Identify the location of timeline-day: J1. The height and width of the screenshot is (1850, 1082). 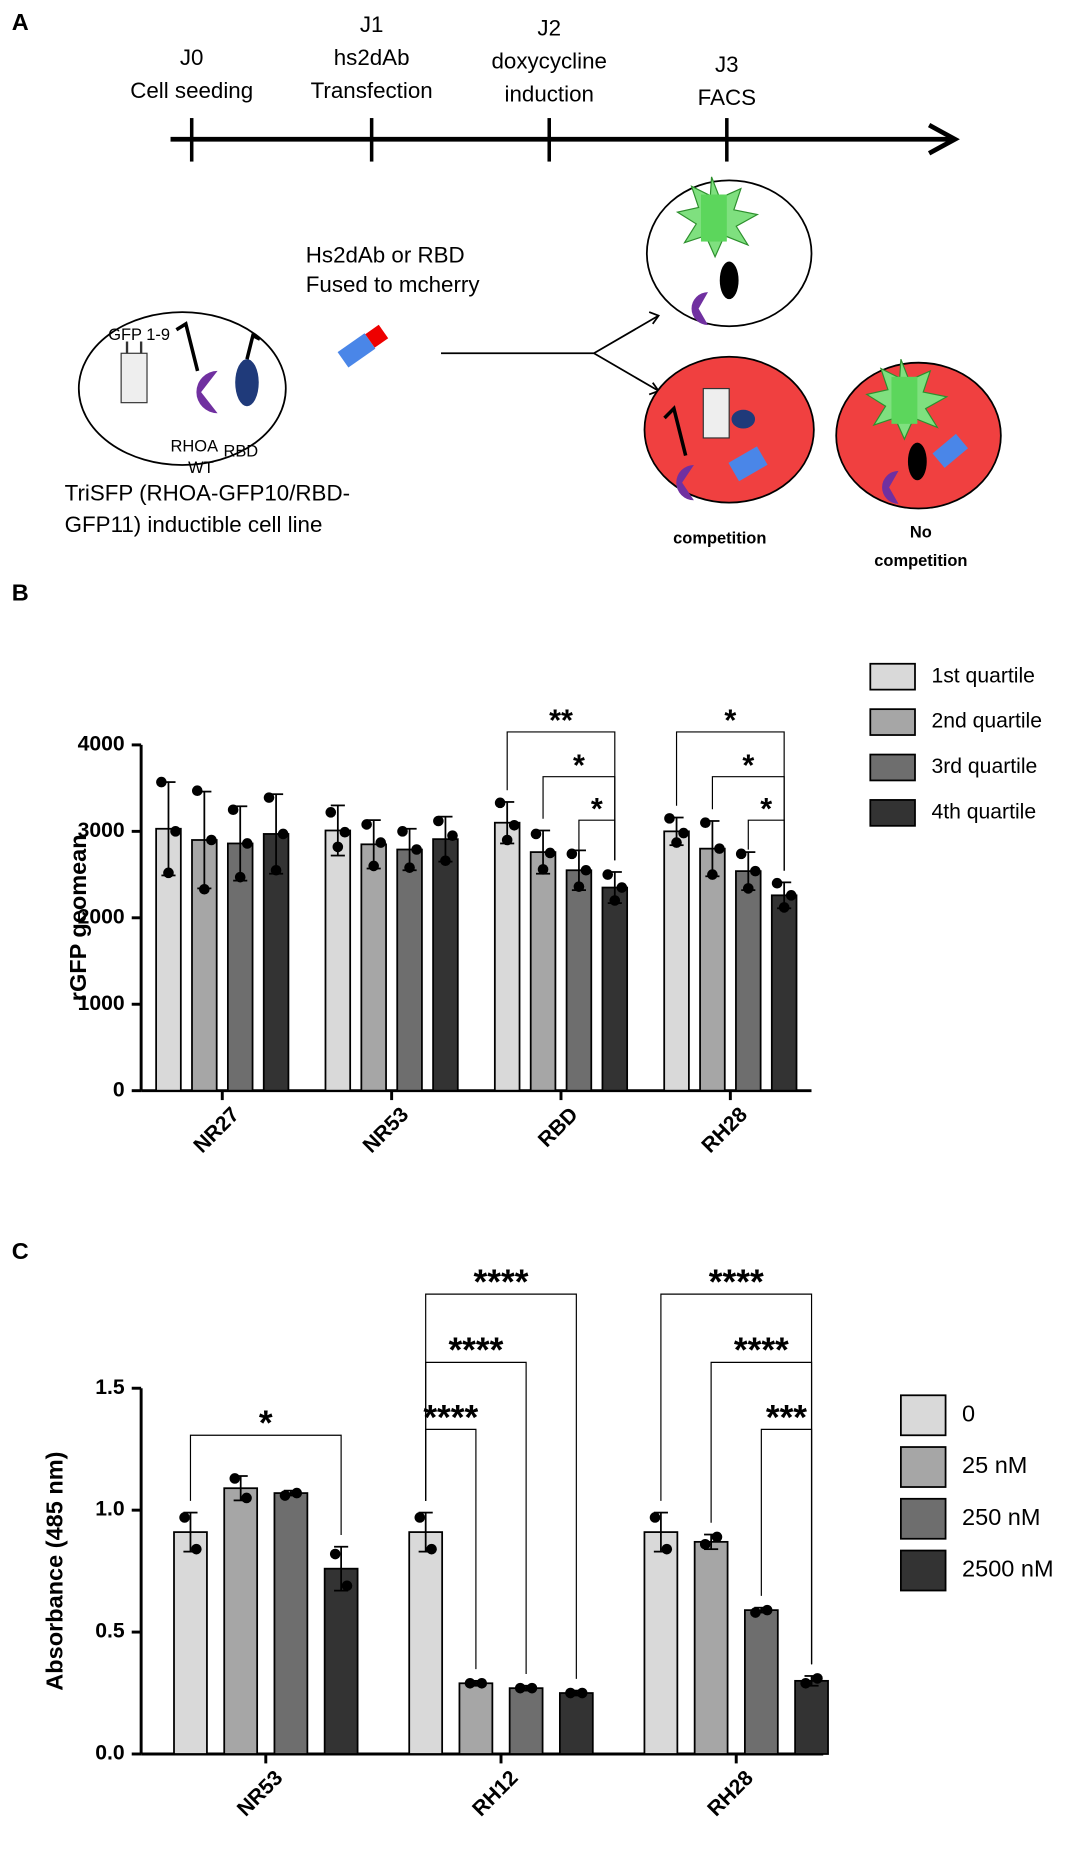
(372, 24).